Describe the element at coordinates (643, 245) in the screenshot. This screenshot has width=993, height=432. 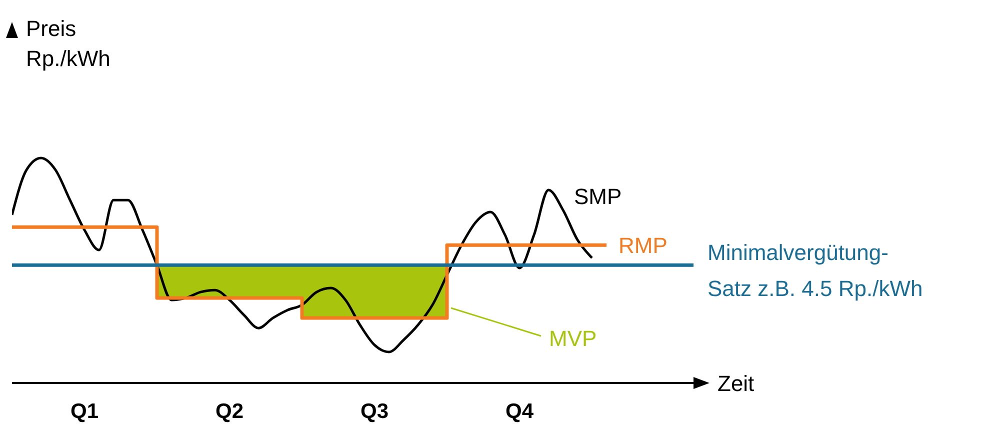
I see `series-label: RMP` at that location.